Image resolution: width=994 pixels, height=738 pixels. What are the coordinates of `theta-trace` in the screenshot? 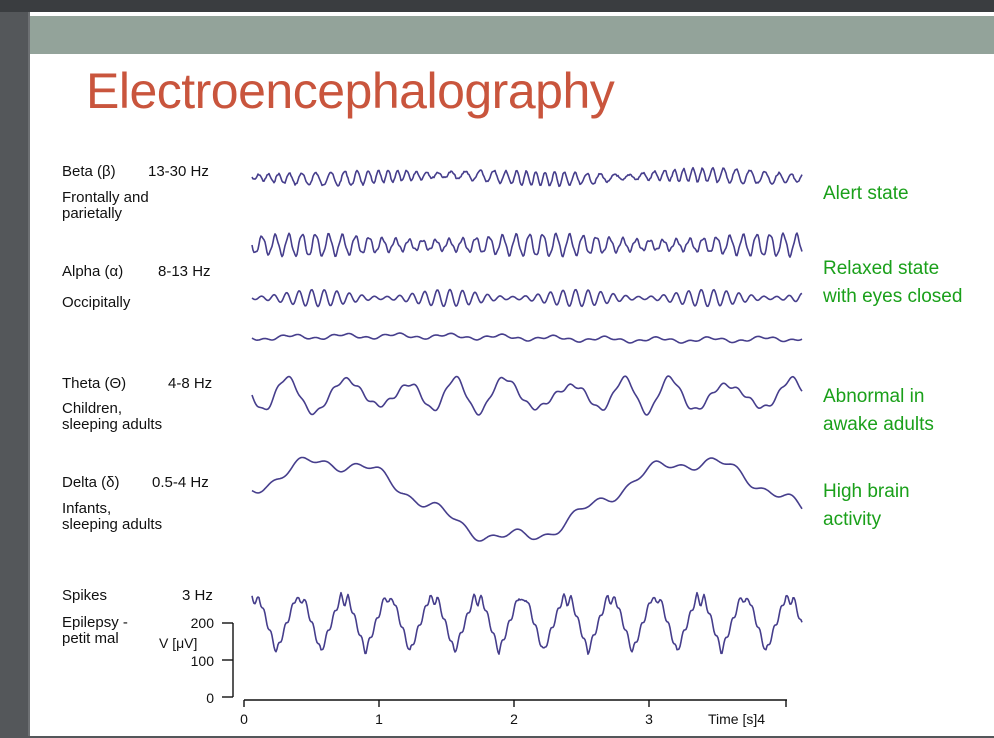 It's located at (527, 395).